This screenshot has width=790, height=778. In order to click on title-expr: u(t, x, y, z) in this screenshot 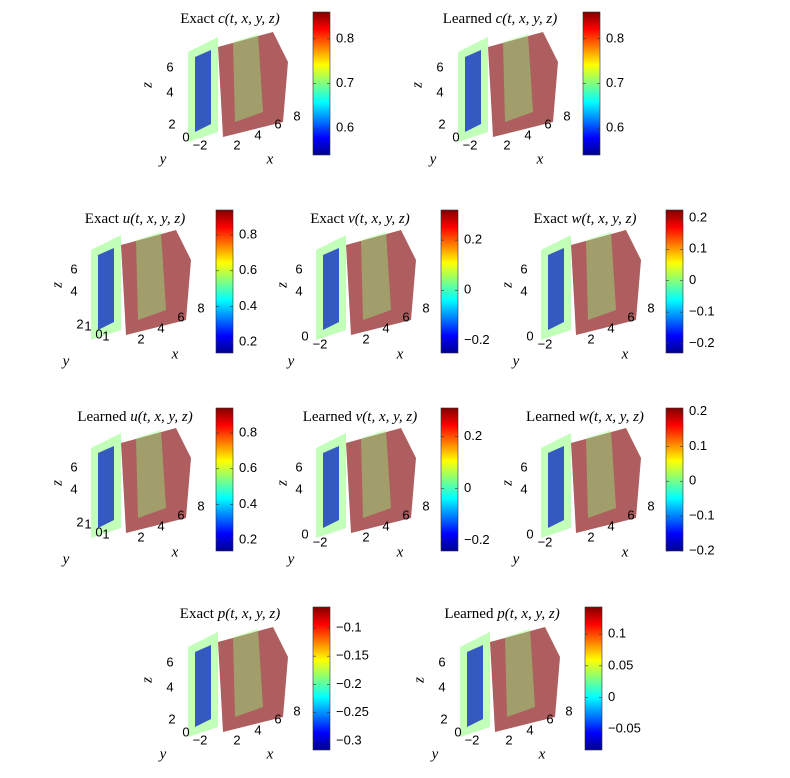, I will do `click(161, 417)`.